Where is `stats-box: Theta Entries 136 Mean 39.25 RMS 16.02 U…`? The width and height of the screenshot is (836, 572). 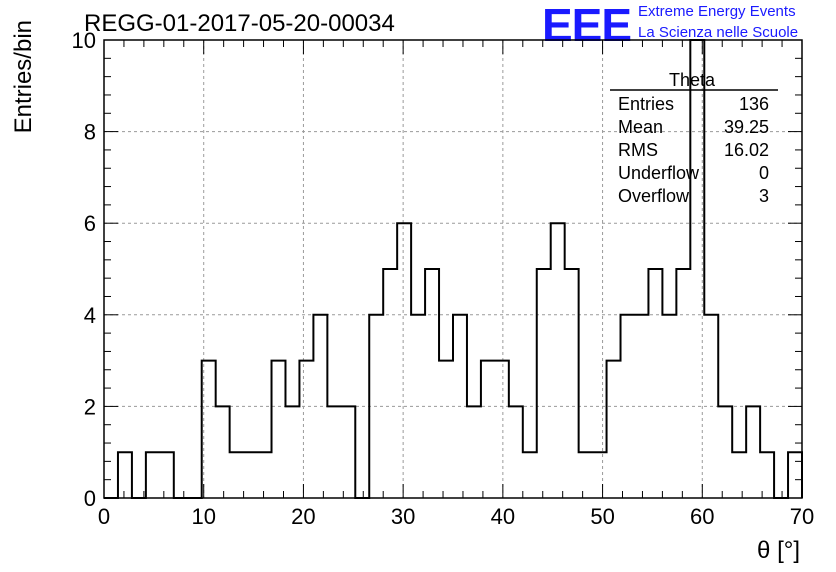
stats-box: Theta Entries 136 Mean 39.25 RMS 16.02 U… is located at coordinates (694, 138).